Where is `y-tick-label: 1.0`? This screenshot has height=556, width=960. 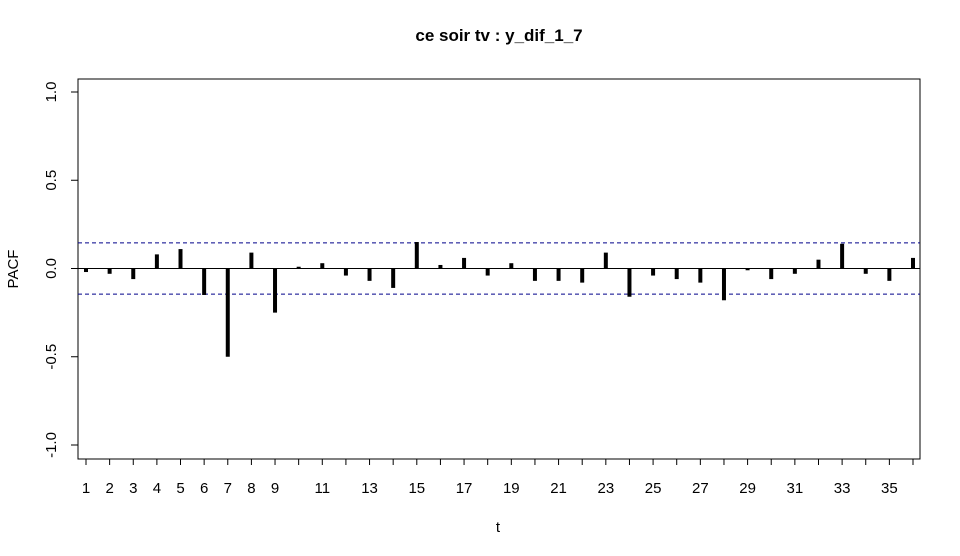
y-tick-label: 1.0 is located at coordinates (51, 92).